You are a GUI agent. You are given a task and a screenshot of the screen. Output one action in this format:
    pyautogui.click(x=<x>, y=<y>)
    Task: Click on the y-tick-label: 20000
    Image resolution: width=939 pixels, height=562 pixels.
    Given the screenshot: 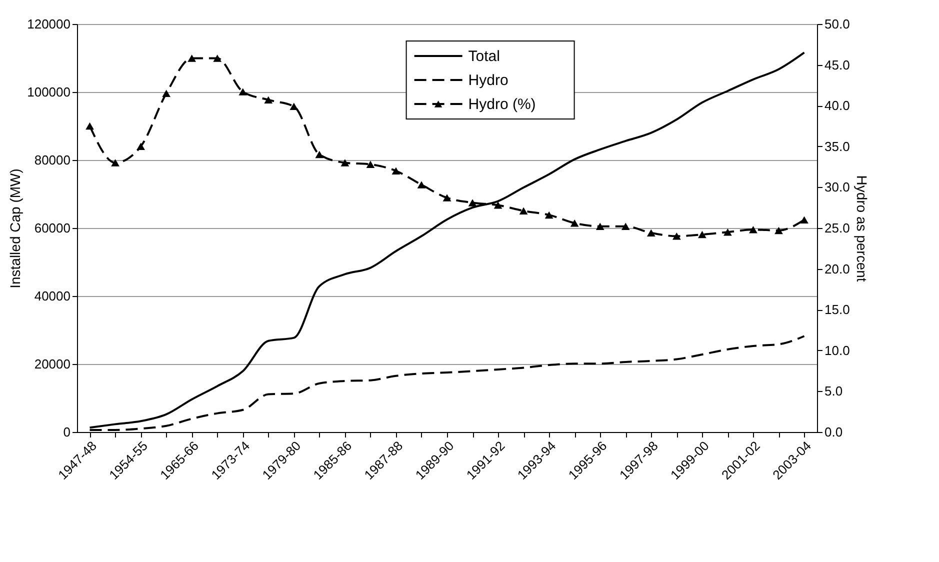 What is the action you would take?
    pyautogui.click(x=52, y=364)
    